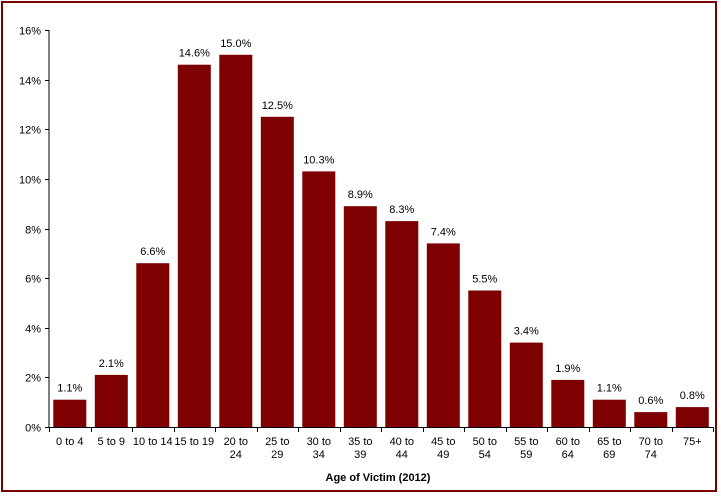 The height and width of the screenshot is (496, 721). Describe the element at coordinates (651, 455) in the screenshot. I see `x-tick-label: 74` at that location.